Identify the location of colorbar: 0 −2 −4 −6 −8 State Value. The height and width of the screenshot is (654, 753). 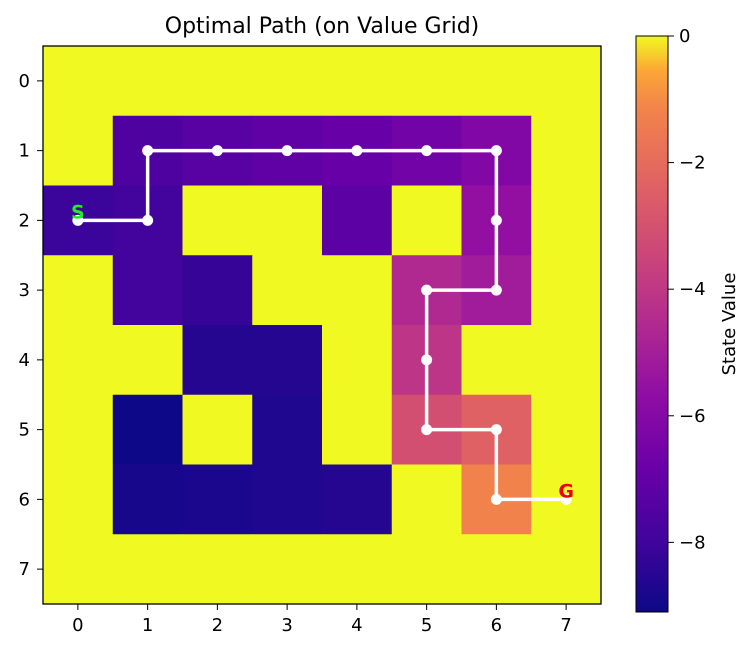
(687, 319).